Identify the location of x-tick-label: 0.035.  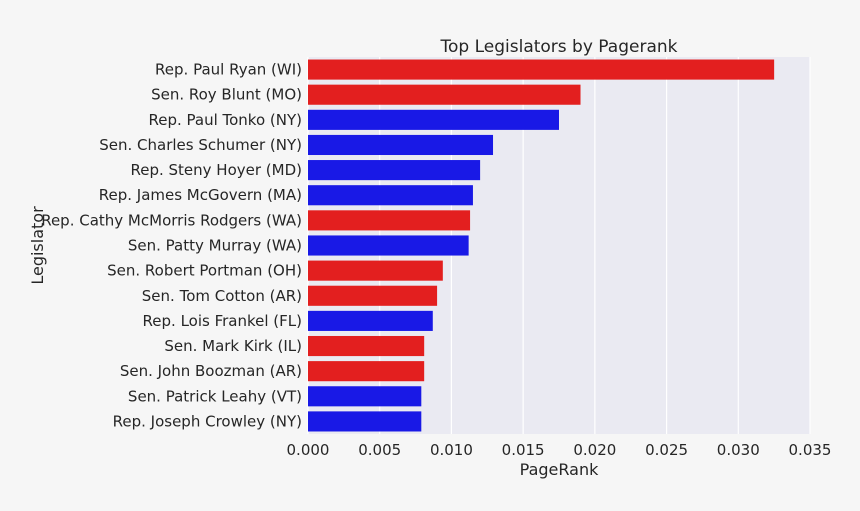
(810, 450).